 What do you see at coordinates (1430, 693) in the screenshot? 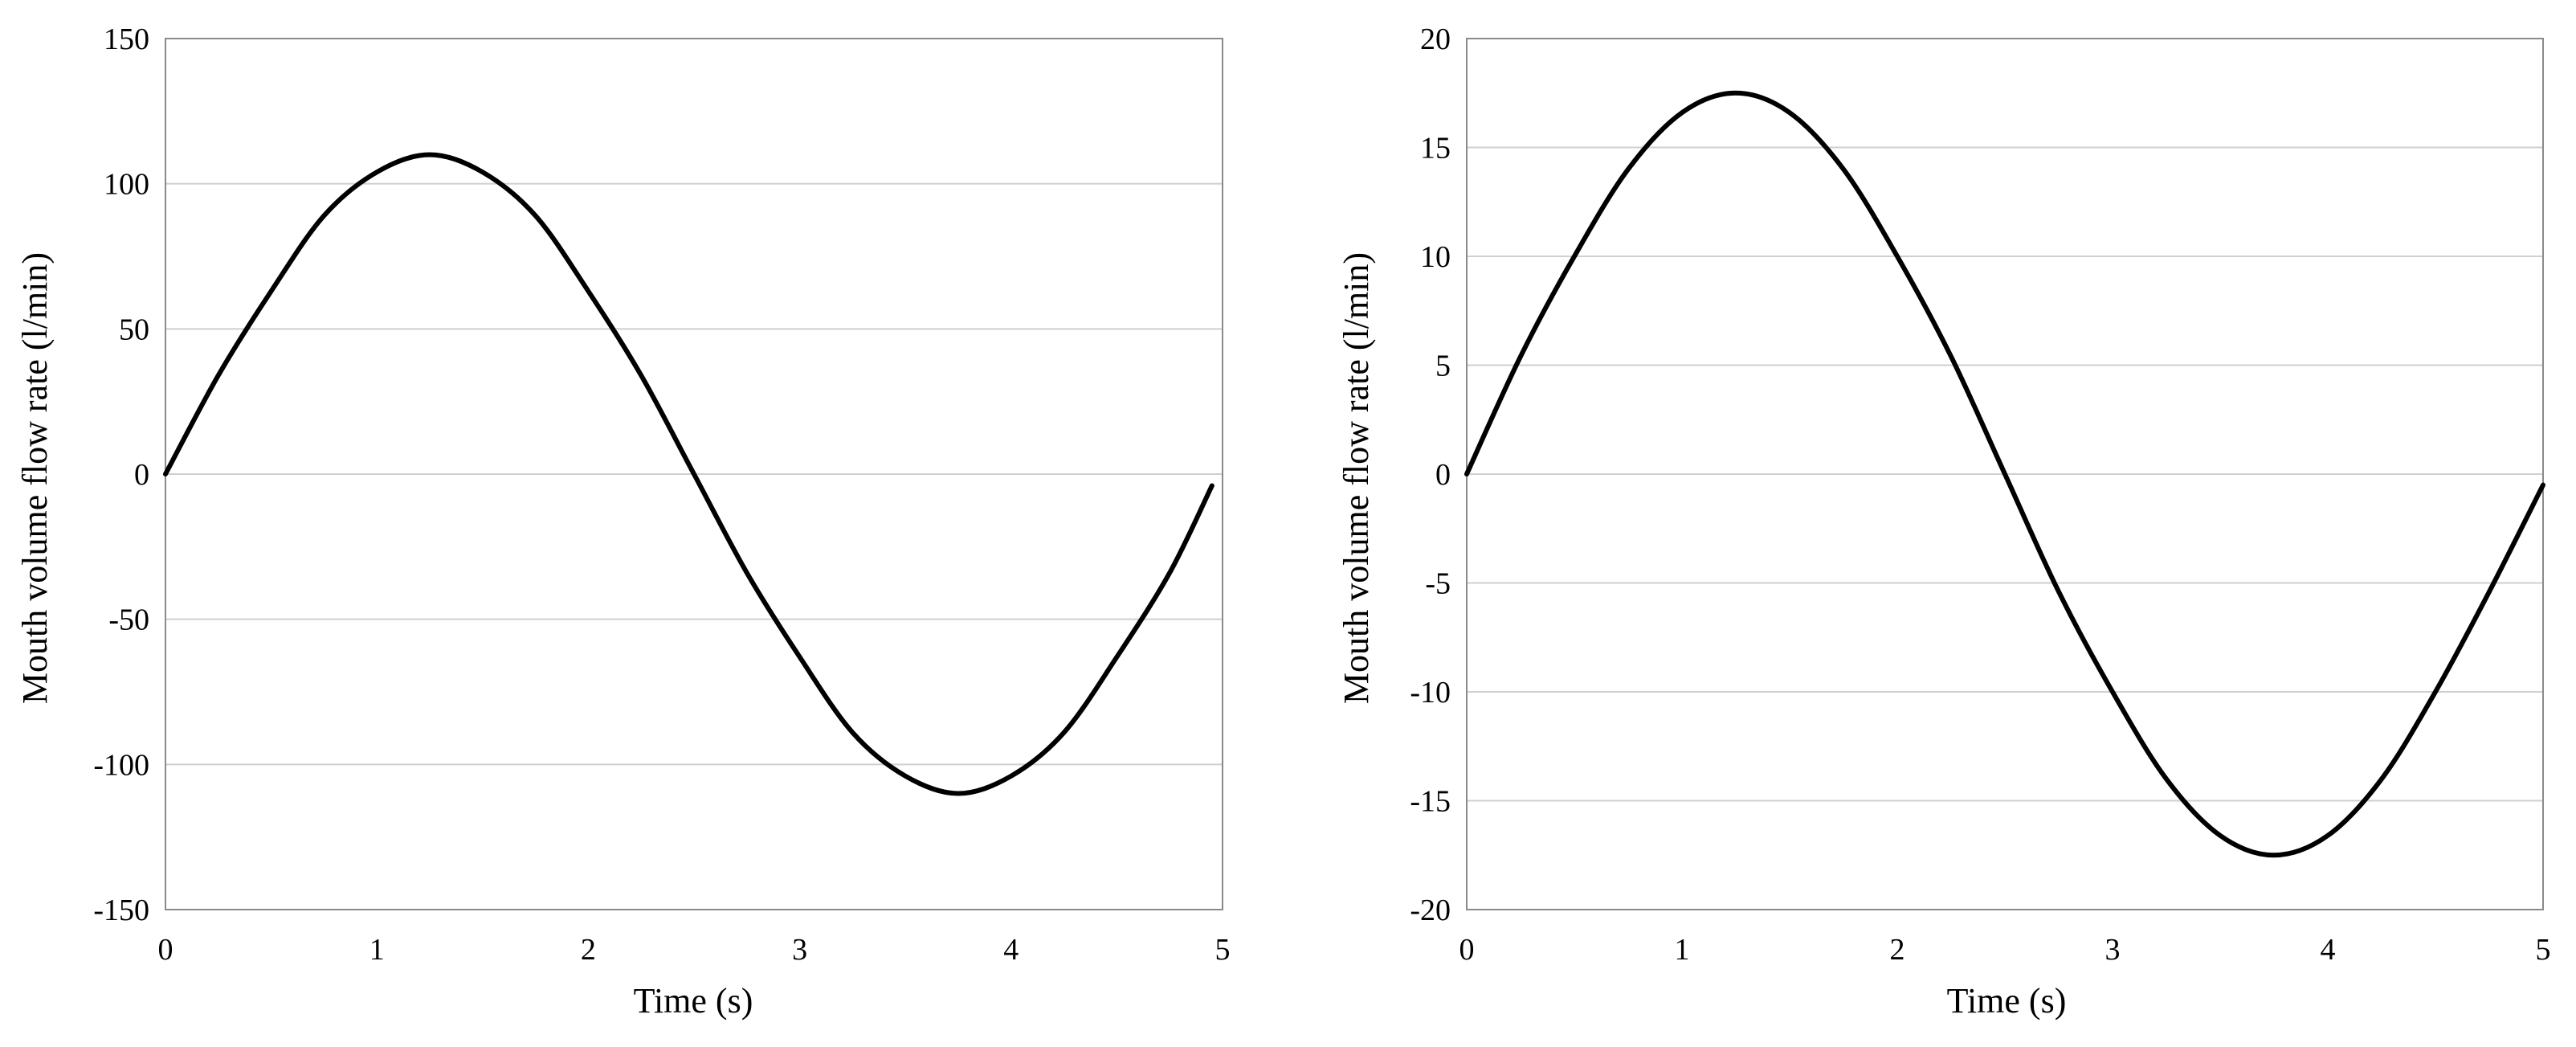
I see `y-tick-label: -10` at bounding box center [1430, 693].